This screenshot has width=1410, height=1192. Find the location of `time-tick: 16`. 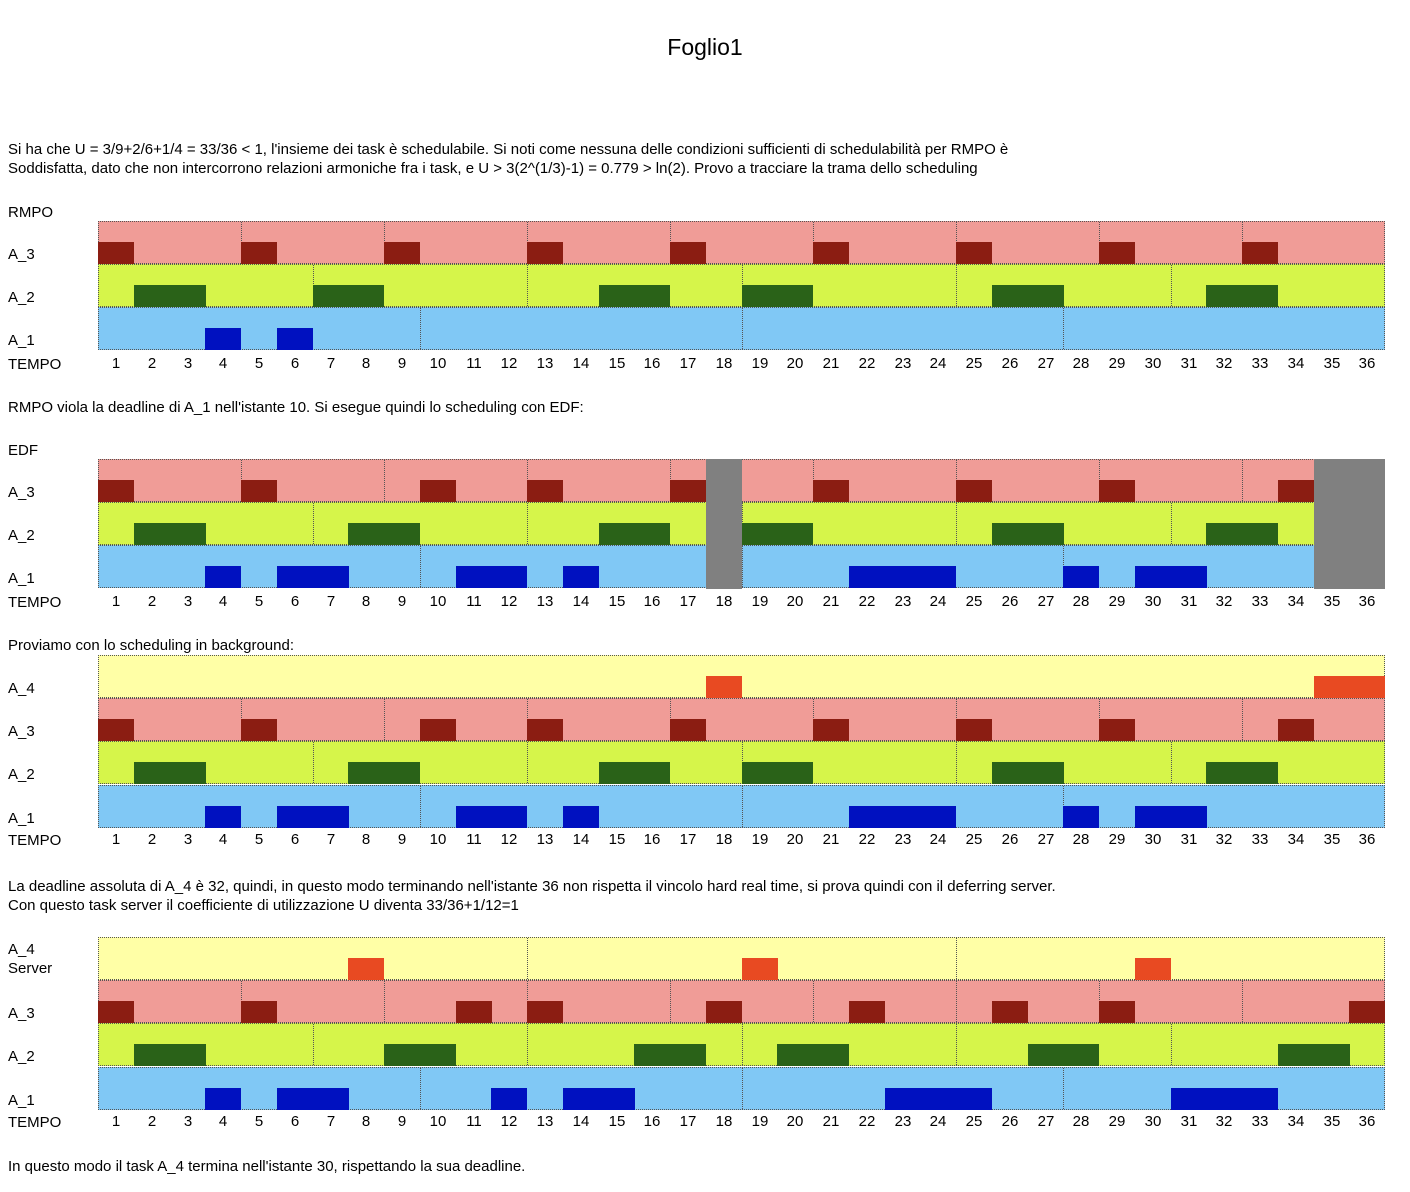

time-tick: 16 is located at coordinates (652, 363).